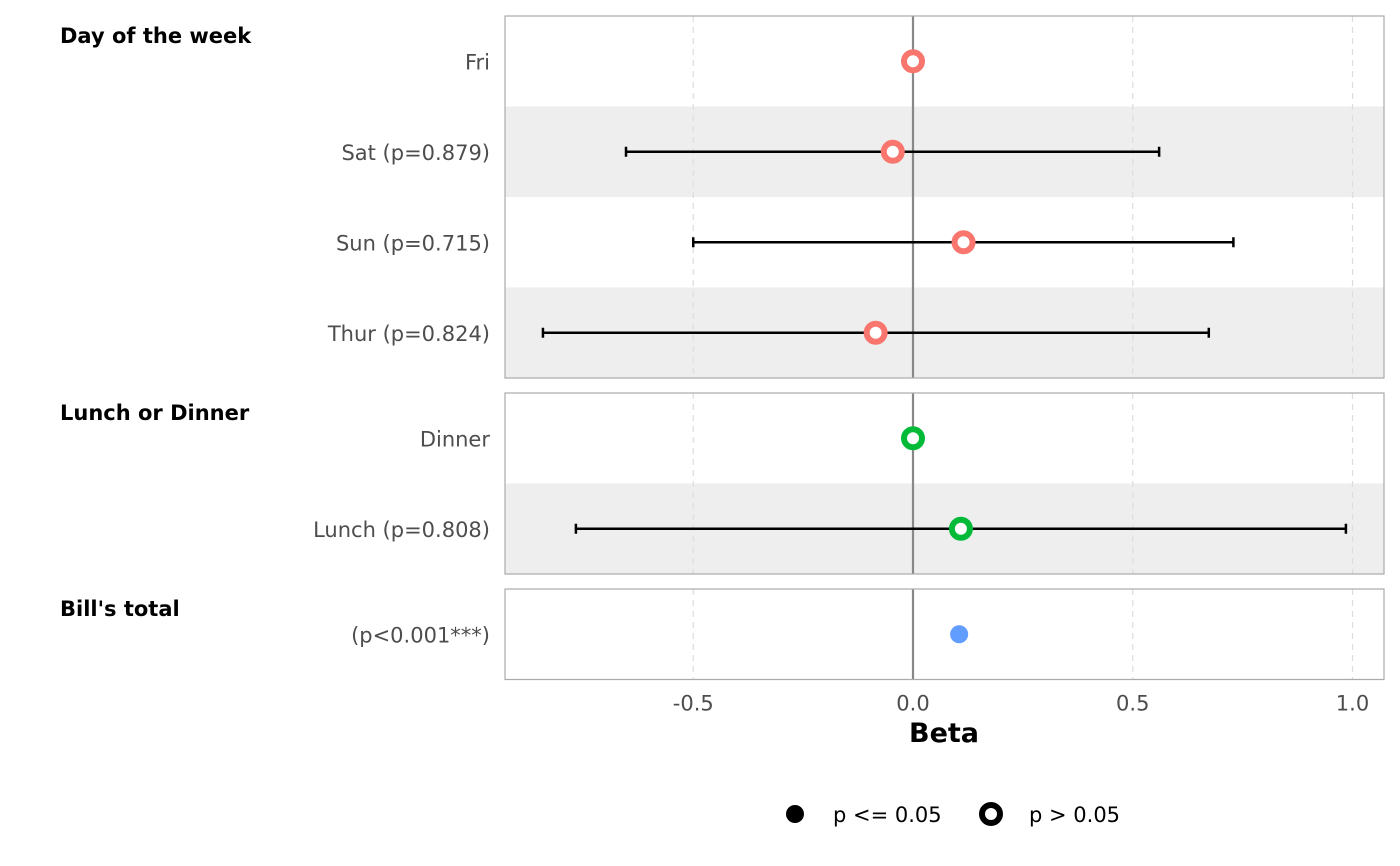  I want to click on legend-marker-hollow, so click(991, 814).